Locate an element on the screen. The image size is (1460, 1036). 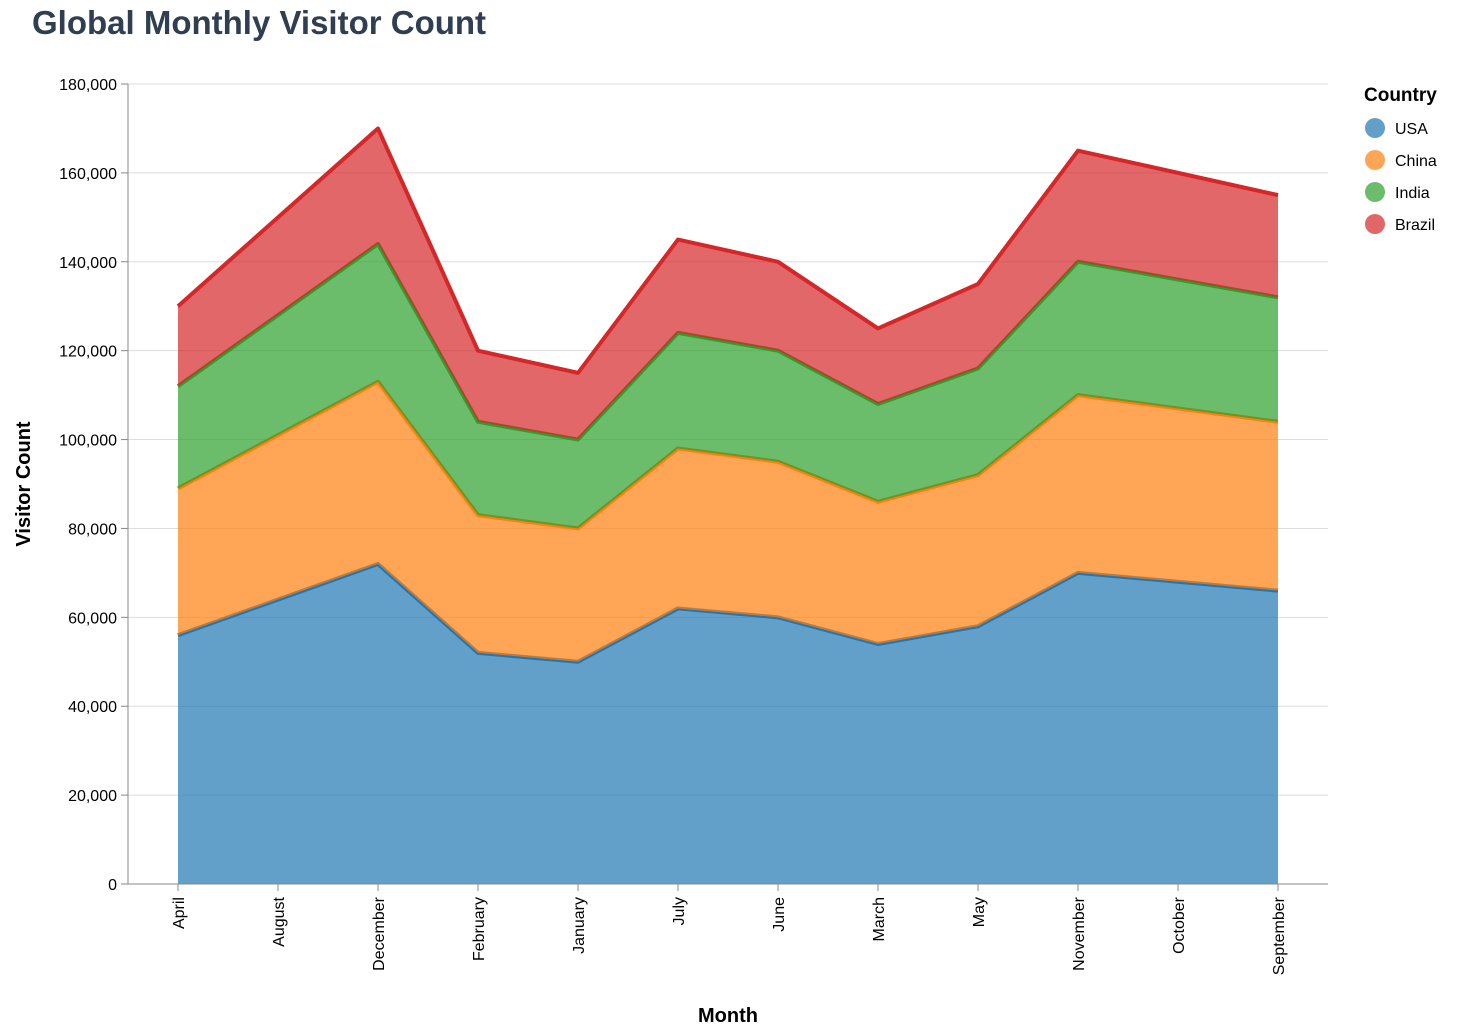
x-tick-label: June is located at coordinates (779, 914).